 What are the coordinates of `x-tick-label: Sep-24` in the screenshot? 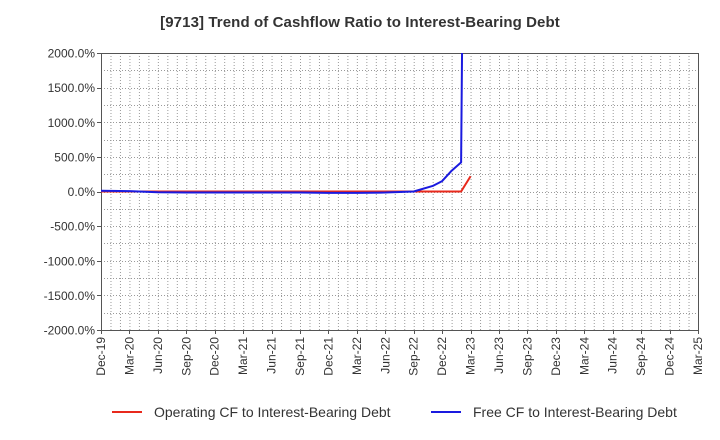 It's located at (641, 356).